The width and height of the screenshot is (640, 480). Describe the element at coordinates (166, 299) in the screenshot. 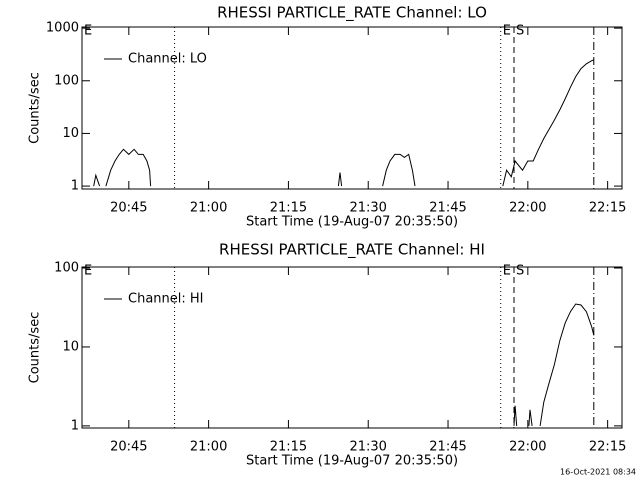

I see `legend-label: Channel: HI` at that location.